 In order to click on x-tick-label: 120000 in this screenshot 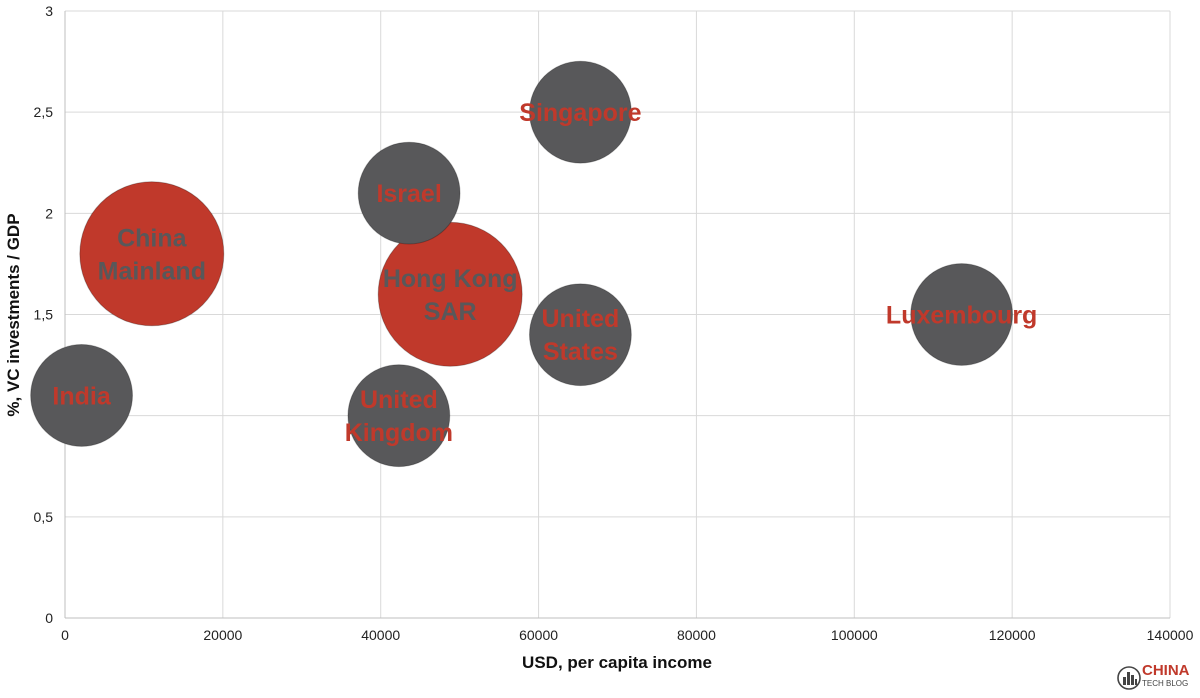, I will do `click(1012, 635)`.